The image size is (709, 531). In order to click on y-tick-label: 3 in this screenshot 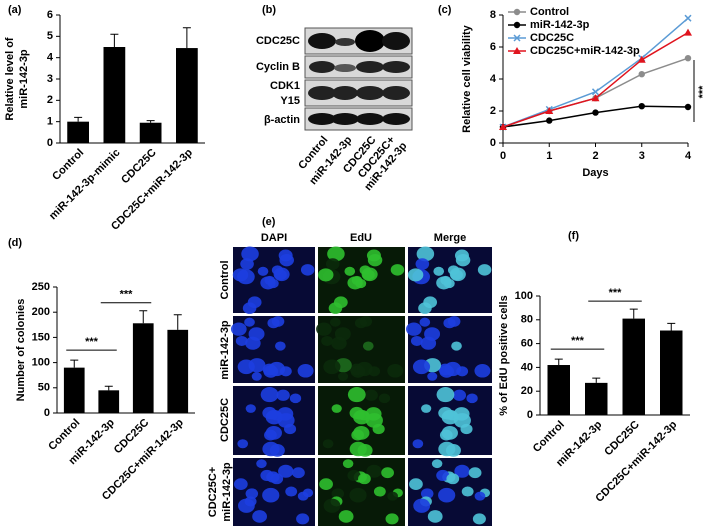, I will do `click(50, 79)`.